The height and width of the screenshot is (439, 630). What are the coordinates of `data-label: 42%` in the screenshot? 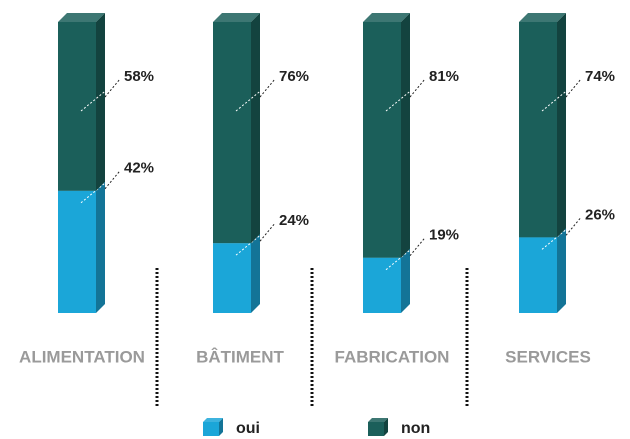 It's located at (139, 168).